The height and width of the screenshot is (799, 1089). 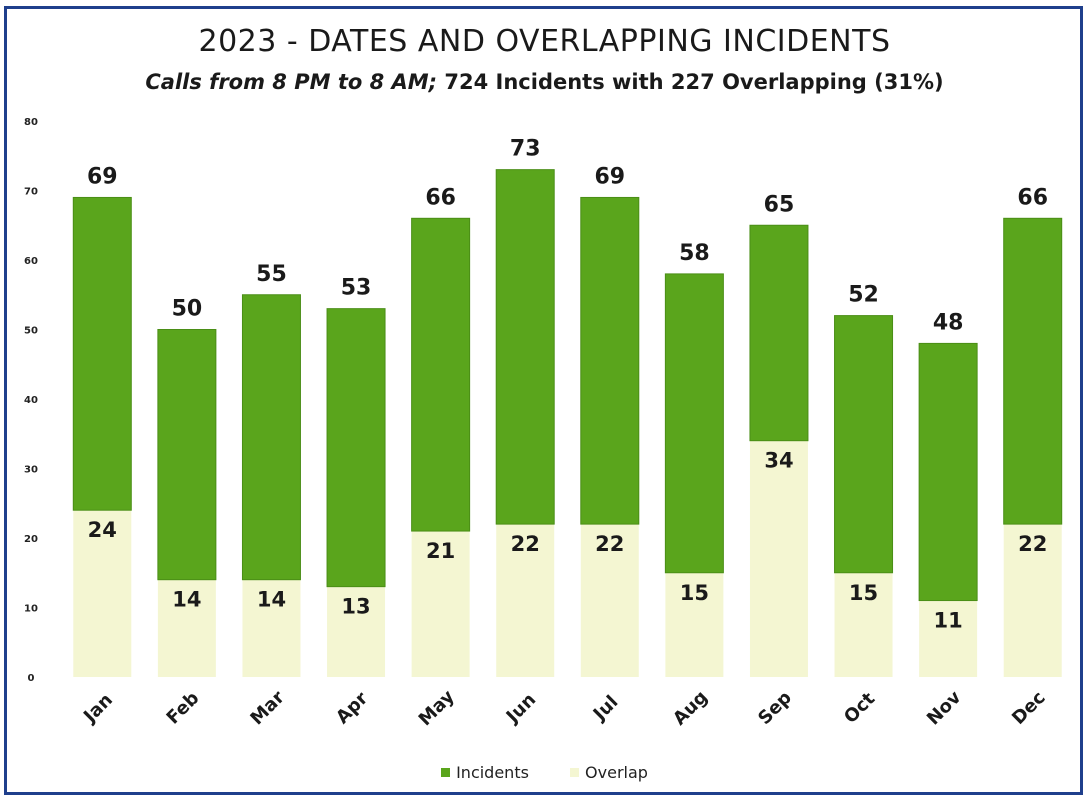 I want to click on x-tick-label: Dec, so click(x=1029, y=708).